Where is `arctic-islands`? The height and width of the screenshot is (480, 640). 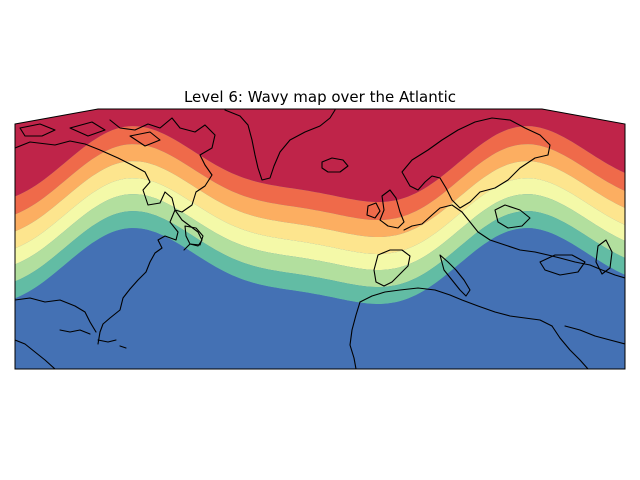 arctic-islands is located at coordinates (90, 134).